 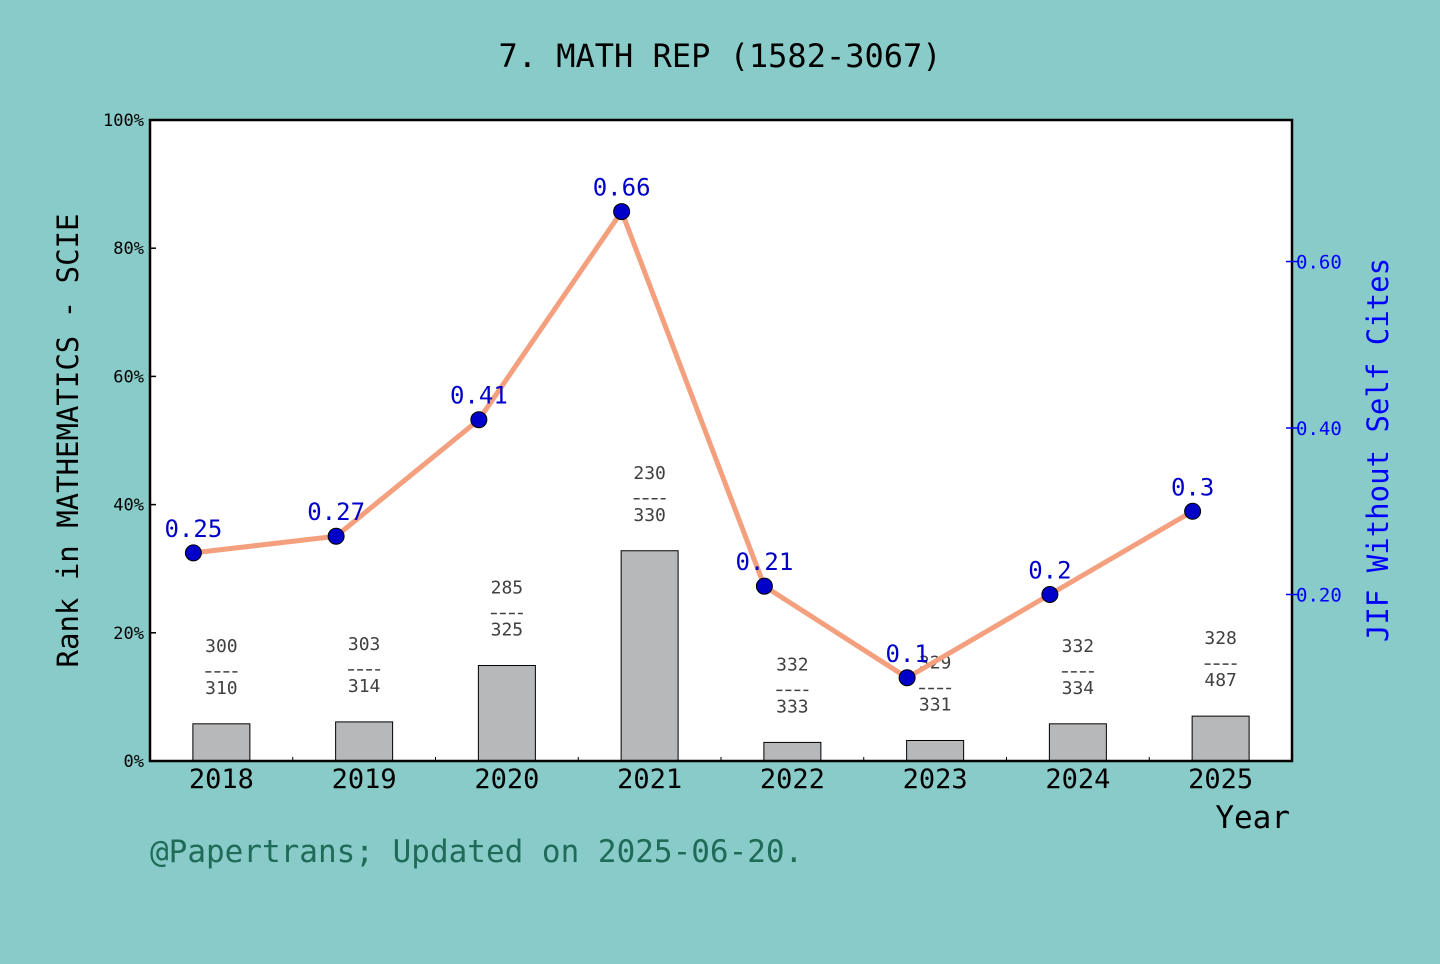 What do you see at coordinates (193, 553) in the screenshot?
I see `jif-point-2018` at bounding box center [193, 553].